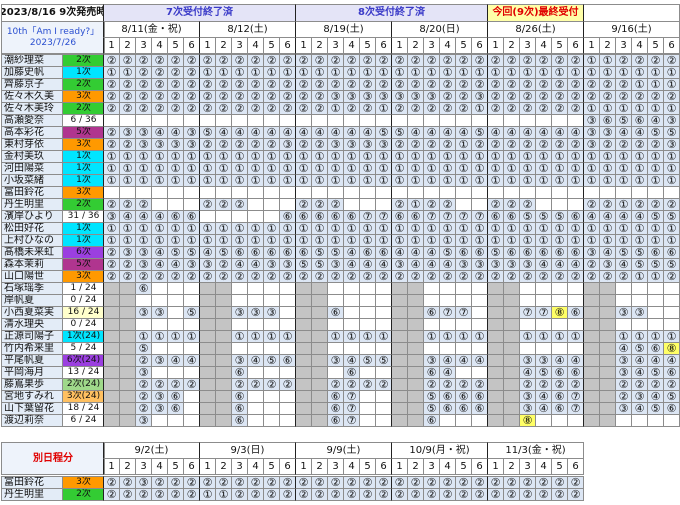 The width and height of the screenshot is (680, 505). Describe the element at coordinates (631, 13) in the screenshot. I see `phase-banner` at that location.